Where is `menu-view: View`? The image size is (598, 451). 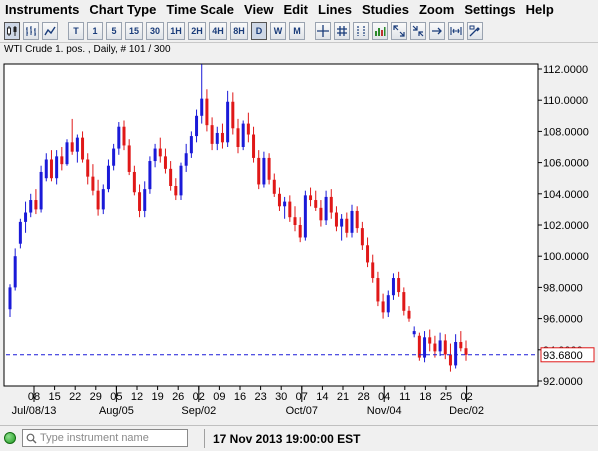
menu-view: View is located at coordinates (259, 9).